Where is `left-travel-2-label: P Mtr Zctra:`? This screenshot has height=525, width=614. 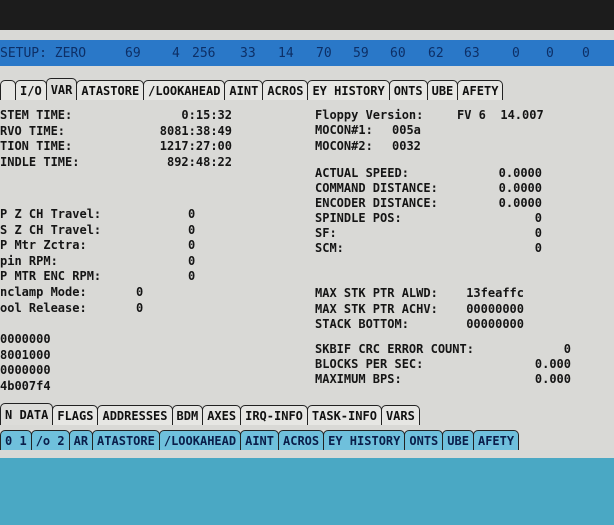 left-travel-2-label: P Mtr Zctra: is located at coordinates (43, 245).